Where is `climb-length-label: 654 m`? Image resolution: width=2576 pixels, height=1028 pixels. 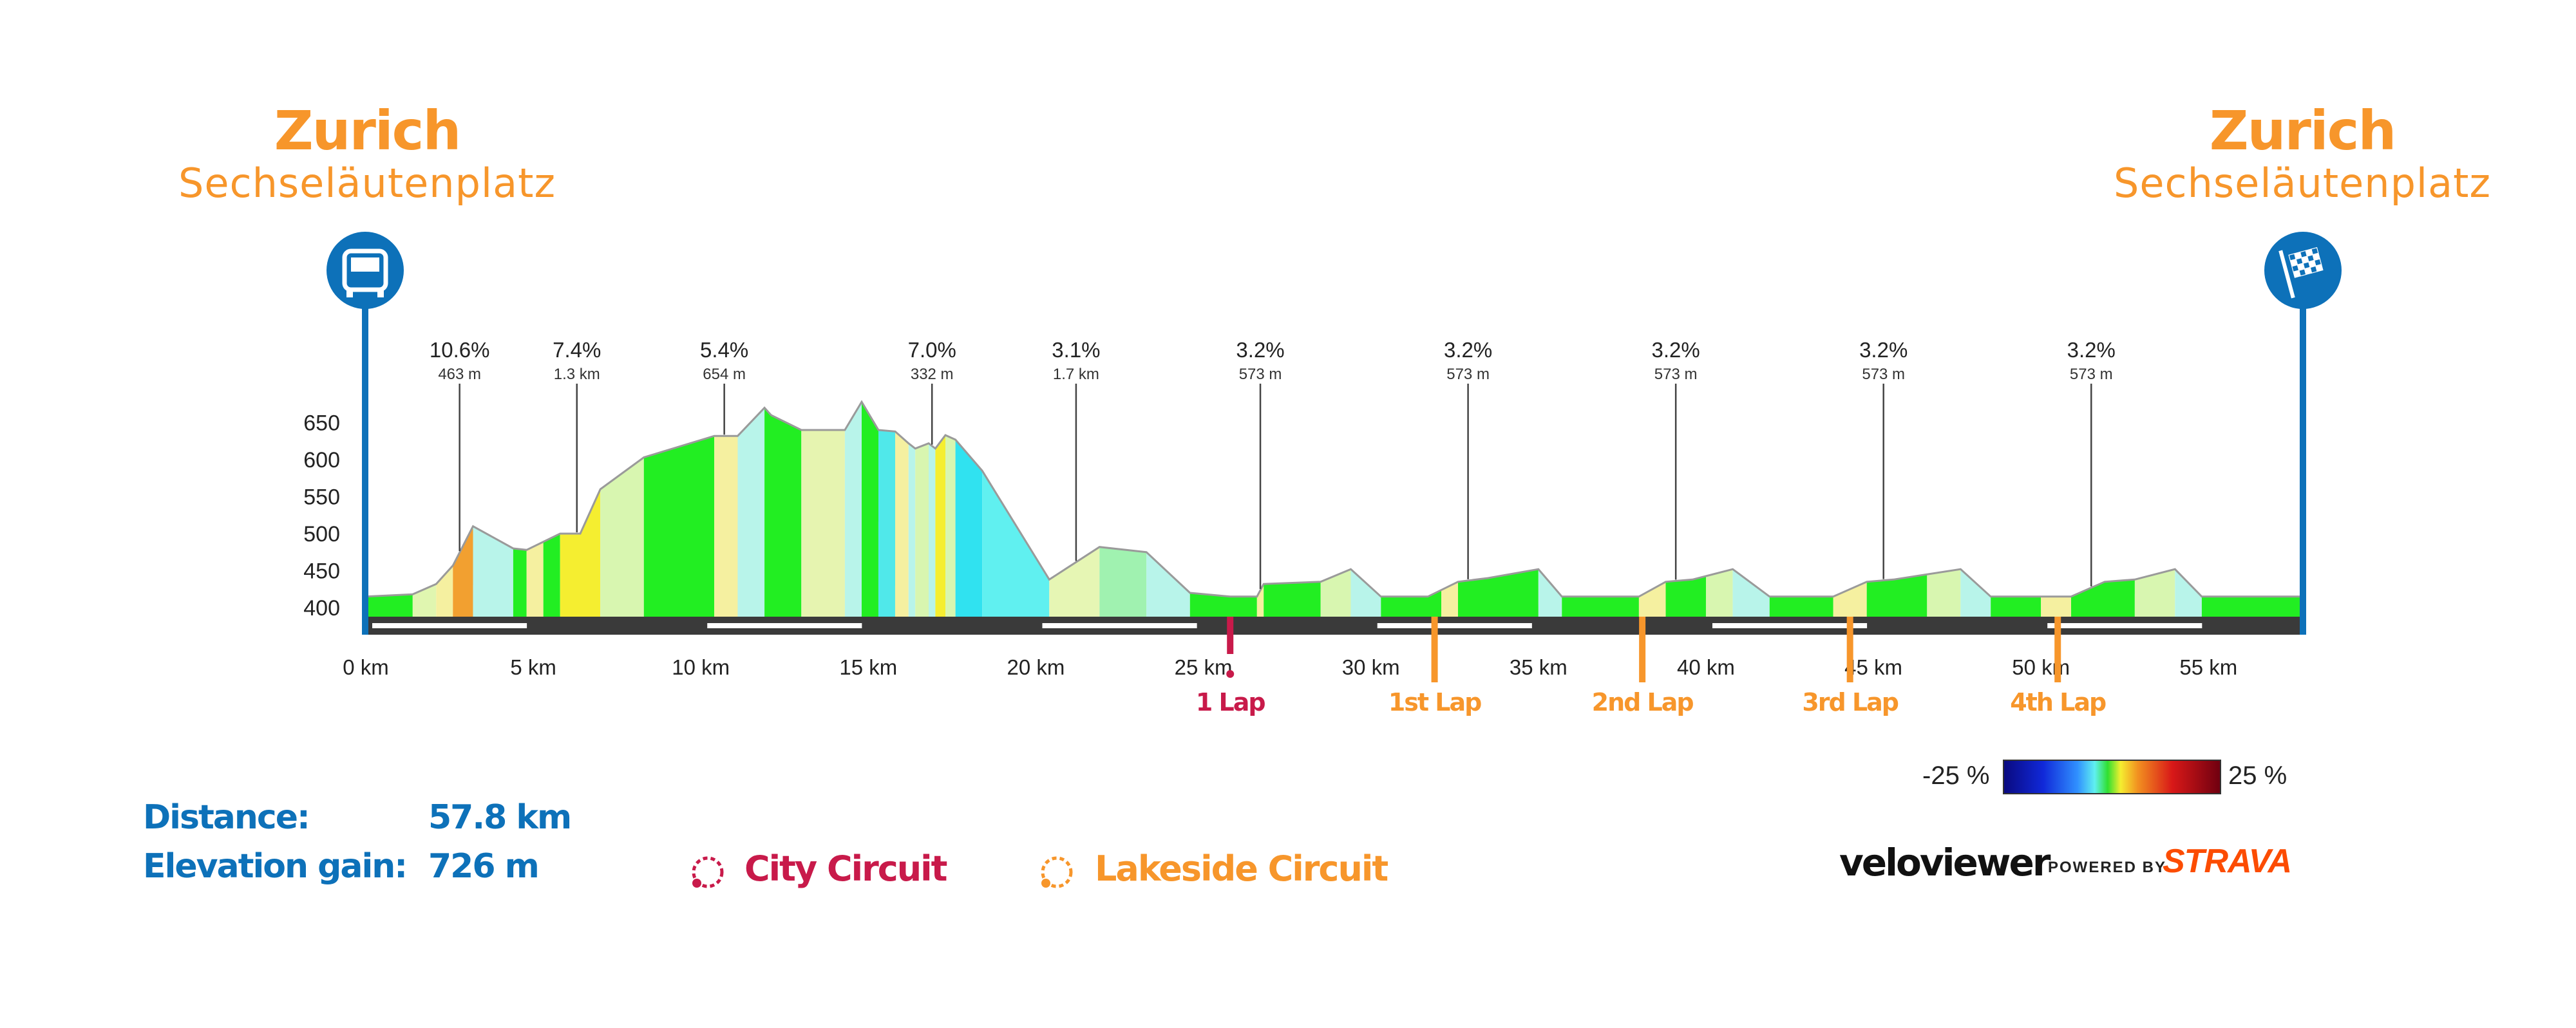 climb-length-label: 654 m is located at coordinates (724, 374).